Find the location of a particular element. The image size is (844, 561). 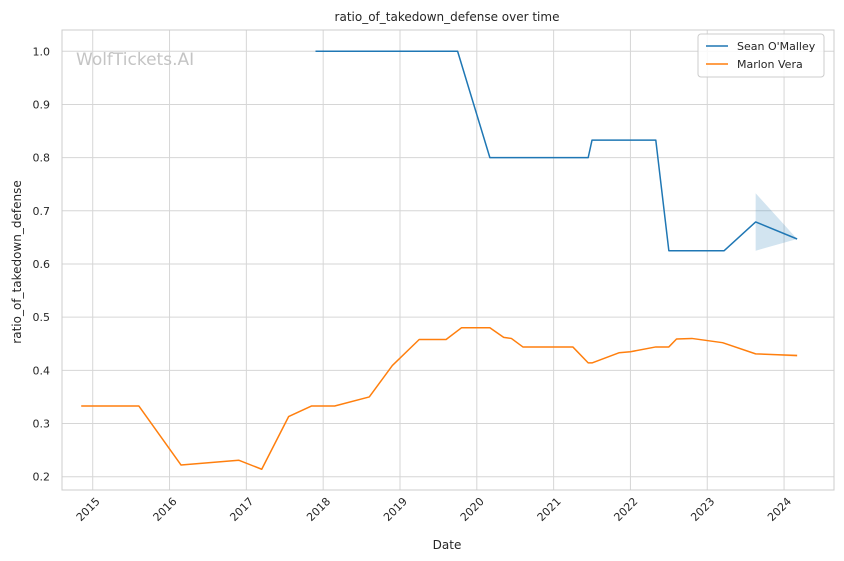

legend-box is located at coordinates (761, 55).